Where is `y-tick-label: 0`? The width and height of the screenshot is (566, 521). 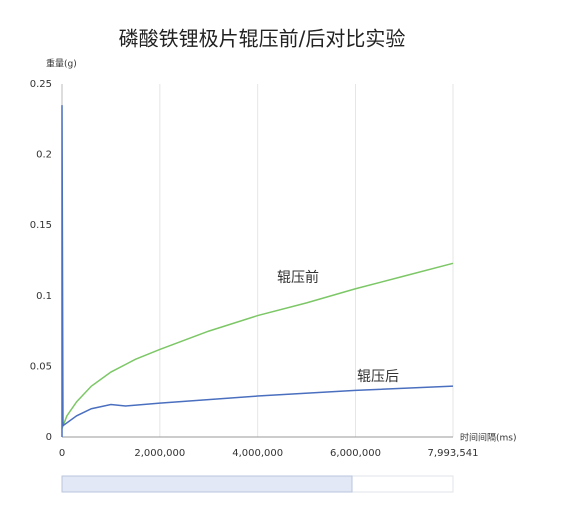 y-tick-label: 0 is located at coordinates (49, 437).